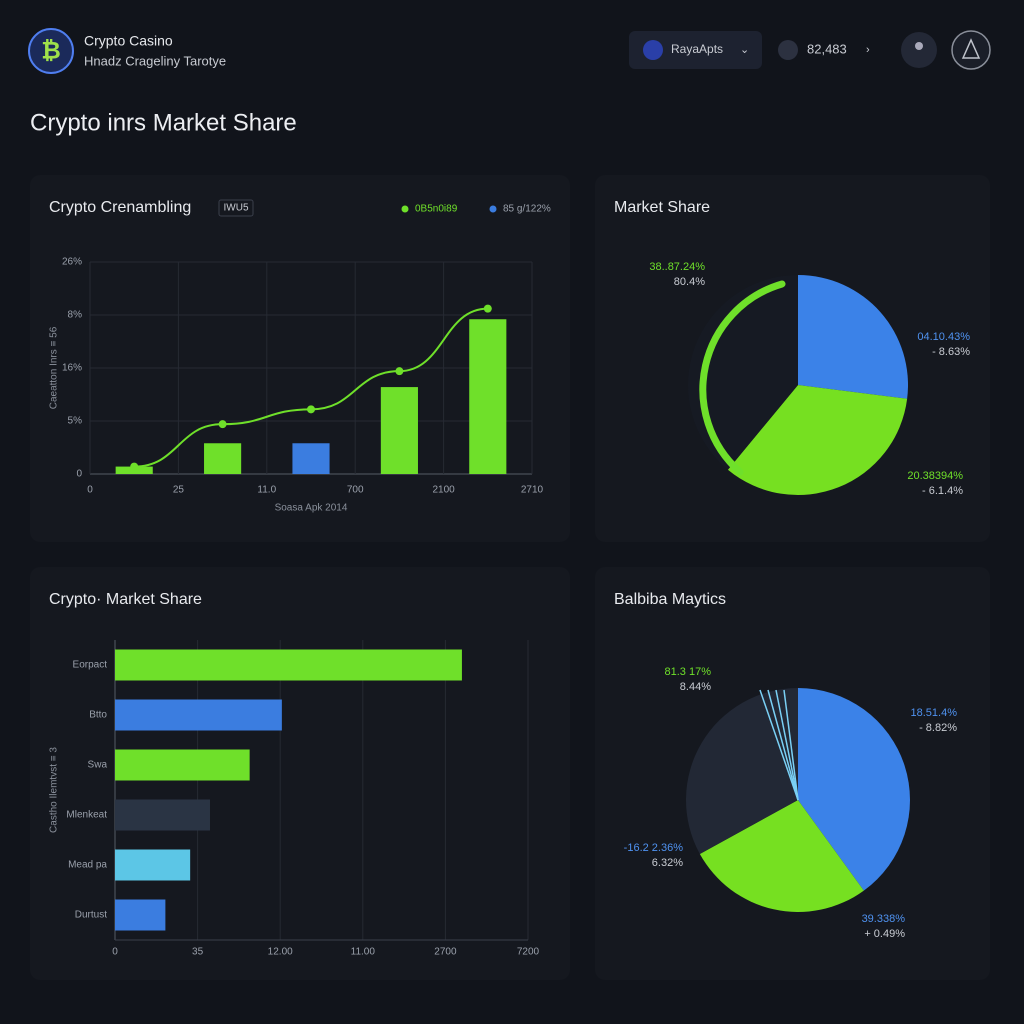  I want to click on annotation-sub: - 6.1.4%, so click(942, 491).